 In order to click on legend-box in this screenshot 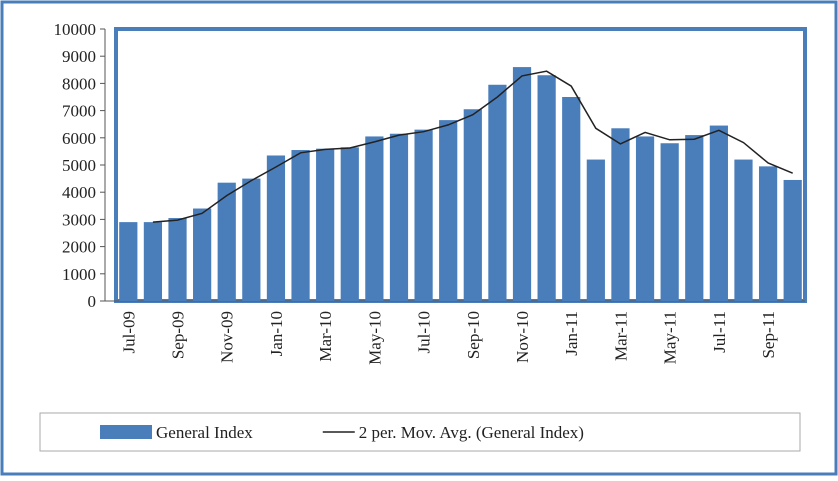, I will do `click(420, 432)`.